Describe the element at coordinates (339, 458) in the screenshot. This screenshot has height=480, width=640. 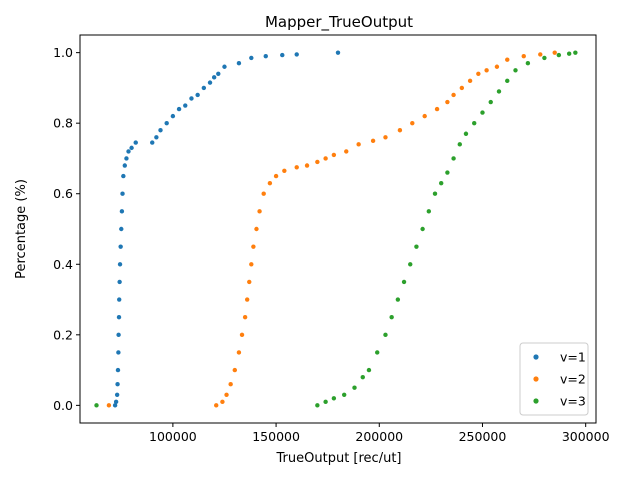
I see `x-axis-label: TrueOutput [rec/ut]` at that location.